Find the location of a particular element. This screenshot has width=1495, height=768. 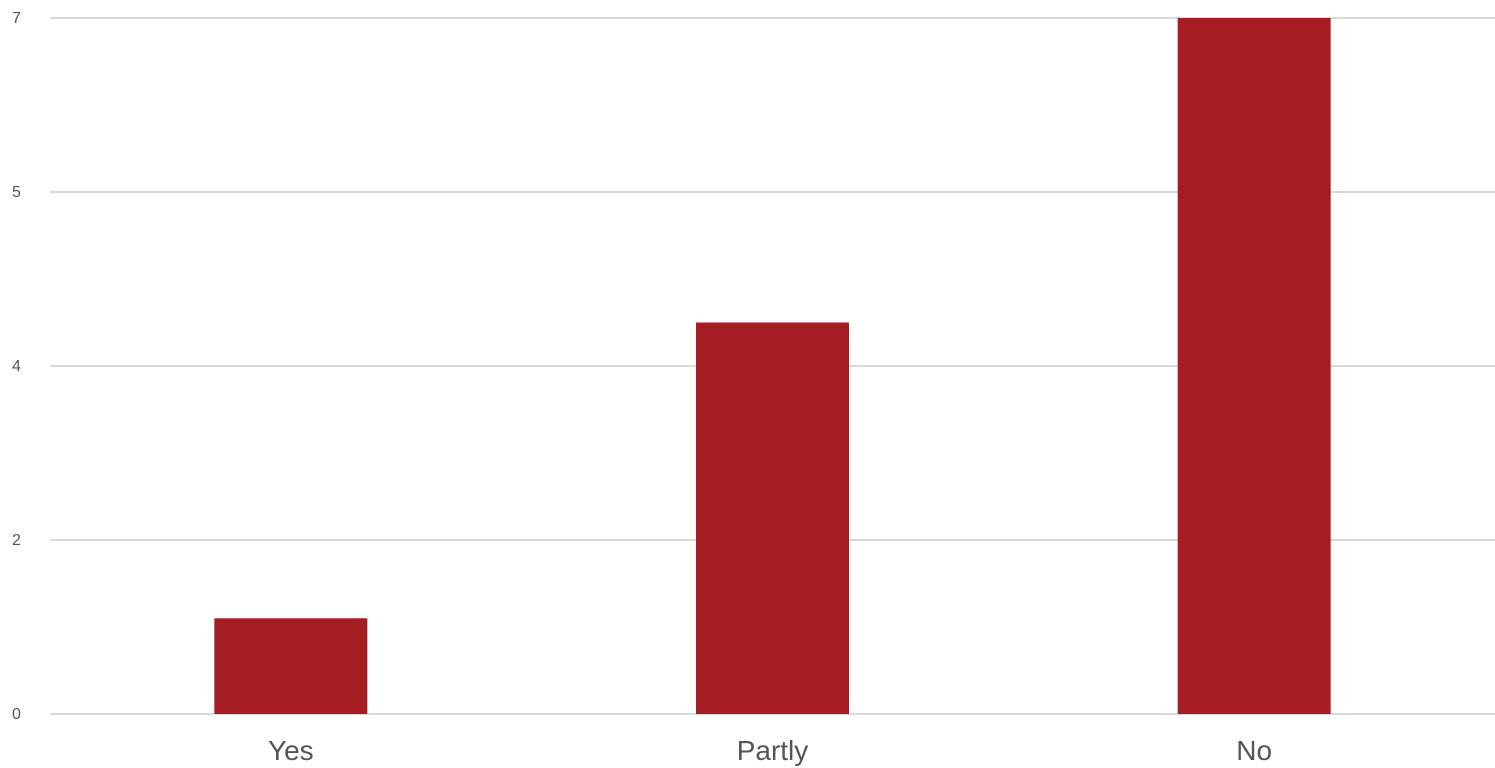

y-axis-tick-labels: 0 2 4 5 7 is located at coordinates (16, 366).